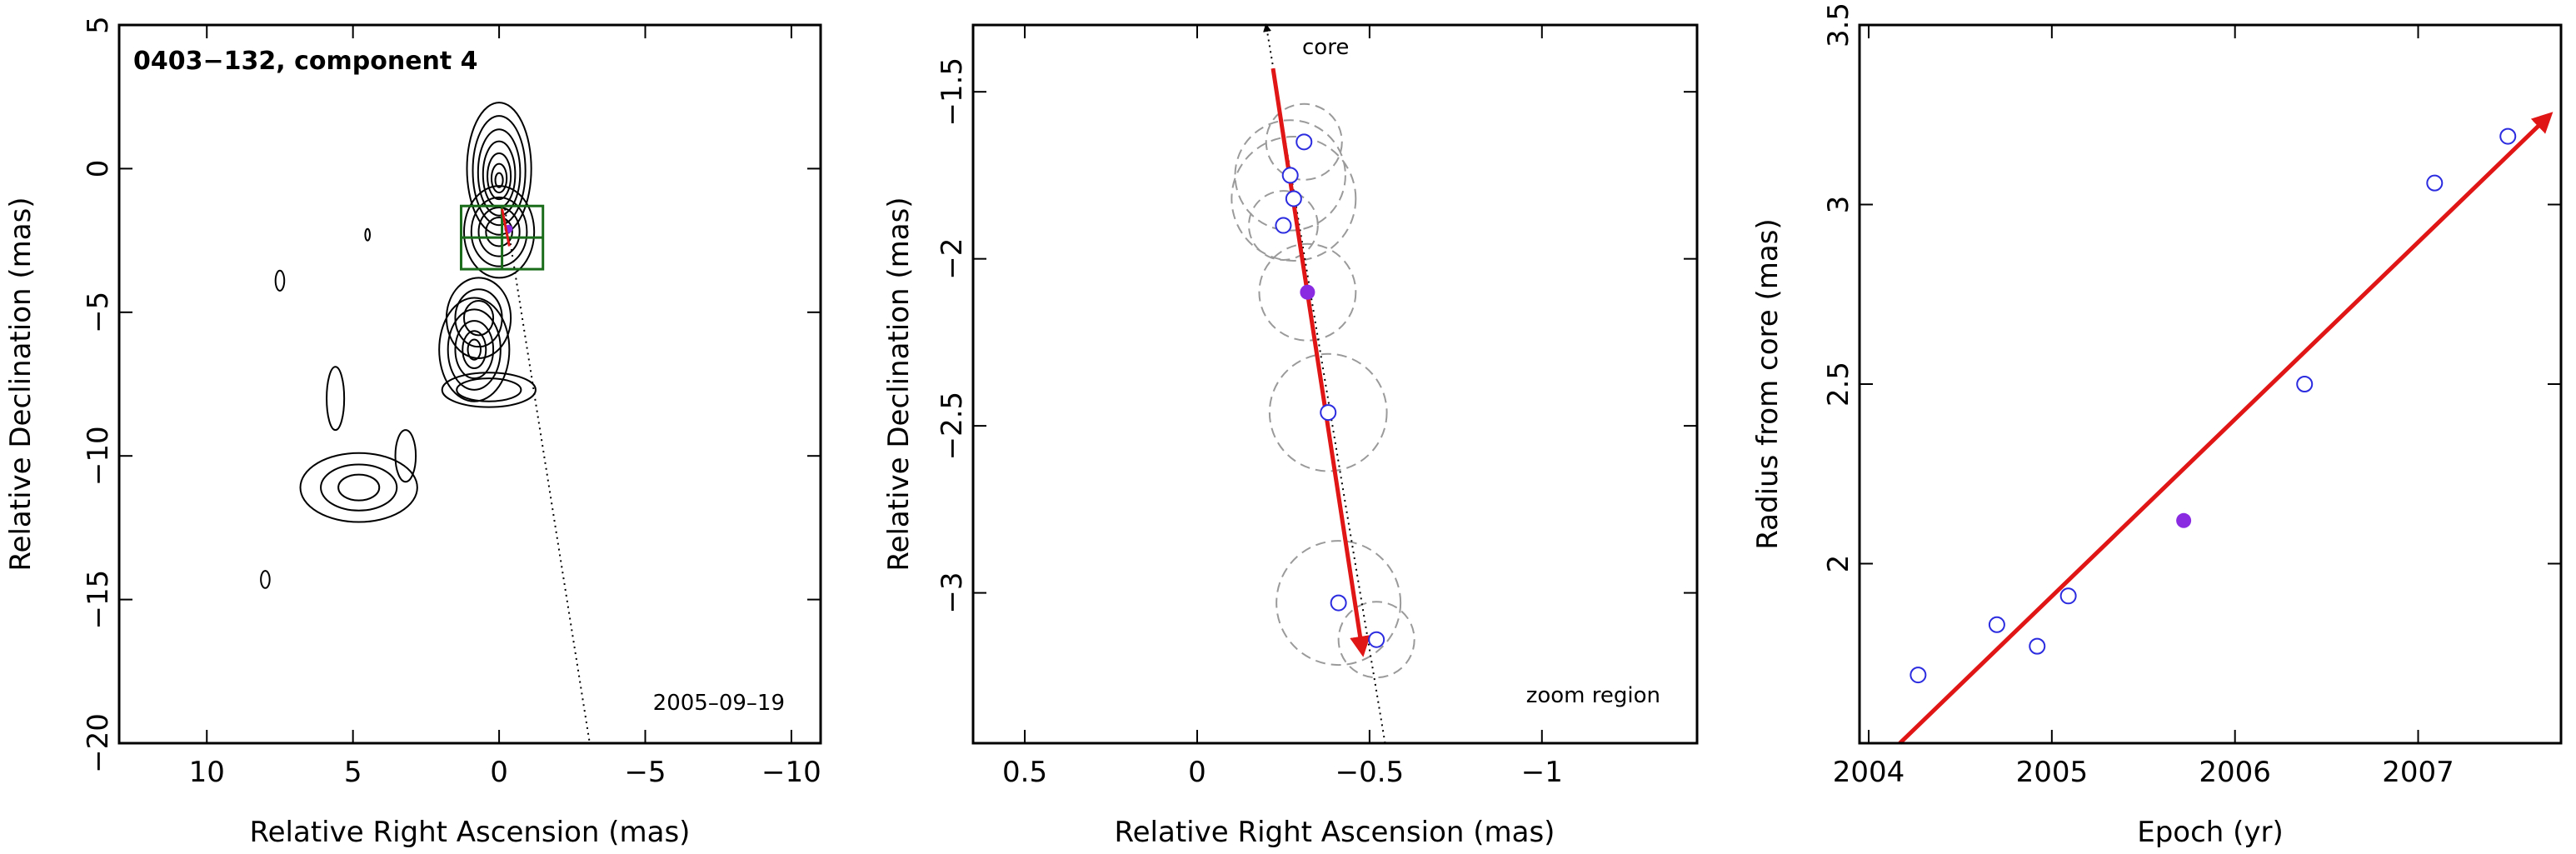 Image resolution: width=2576 pixels, height=854 pixels. Describe the element at coordinates (952, 92) in the screenshot. I see `y-tick-label: −1.5` at that location.